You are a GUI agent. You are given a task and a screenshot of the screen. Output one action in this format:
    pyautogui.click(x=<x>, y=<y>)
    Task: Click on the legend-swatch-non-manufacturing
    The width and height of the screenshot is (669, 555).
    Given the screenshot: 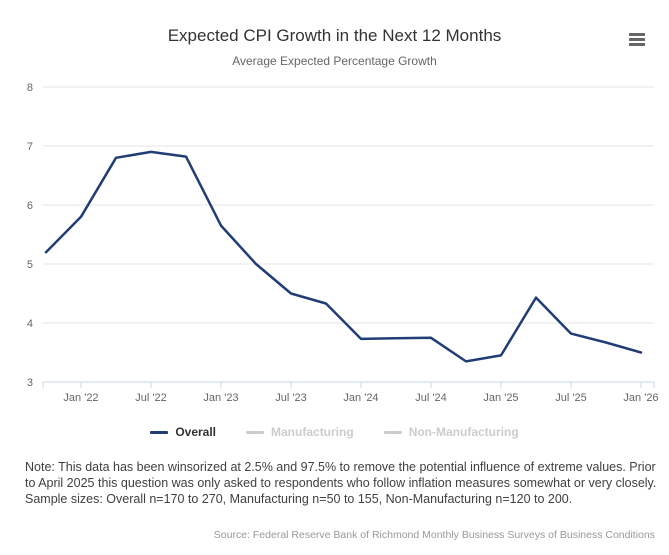 What is the action you would take?
    pyautogui.click(x=392, y=432)
    